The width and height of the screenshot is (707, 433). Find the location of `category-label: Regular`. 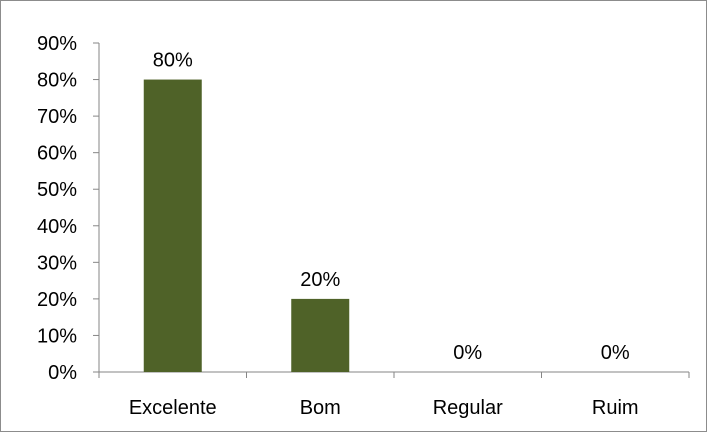

category-label: Regular is located at coordinates (468, 408).